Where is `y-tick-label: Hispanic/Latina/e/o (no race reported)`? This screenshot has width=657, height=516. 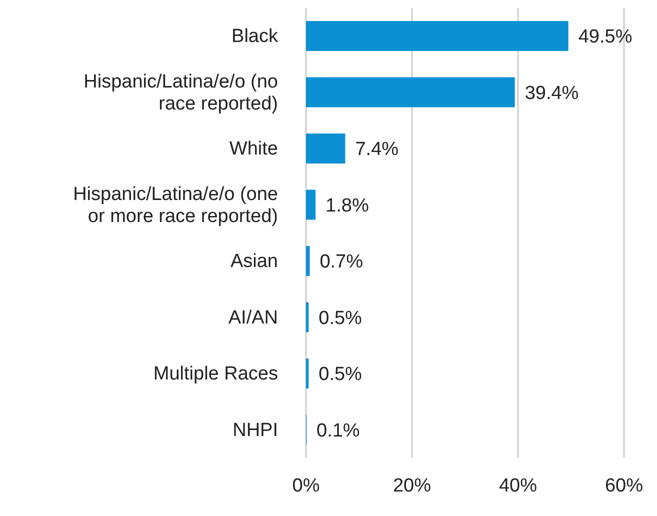 y-tick-label: Hispanic/Latina/e/o (no race reported) is located at coordinates (181, 92).